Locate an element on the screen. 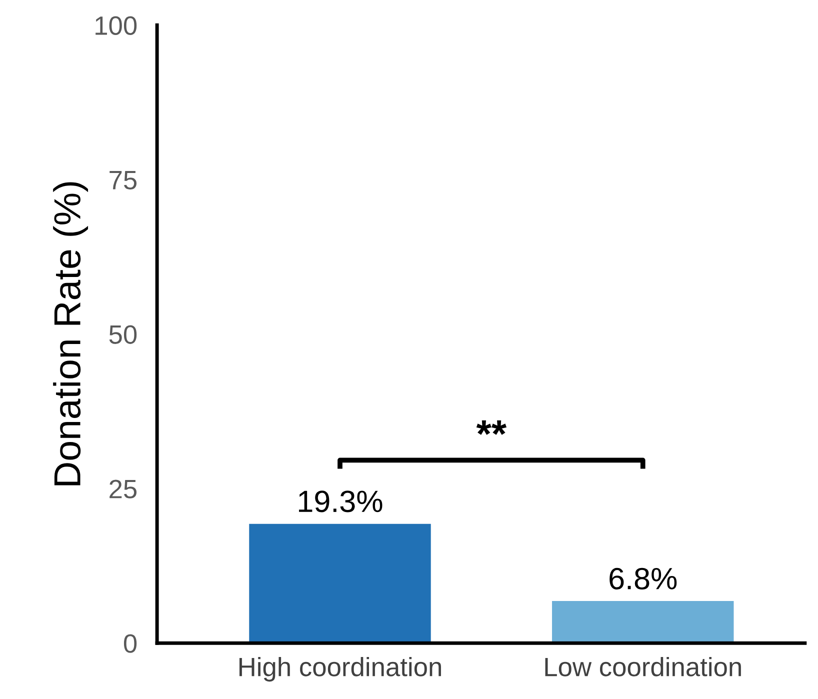  y-tick-label: 0 is located at coordinates (130, 643).